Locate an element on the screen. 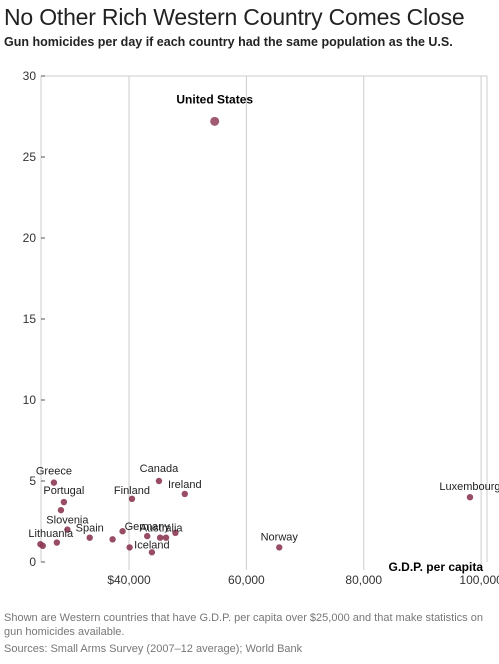 This screenshot has width=499, height=664. point-label: Iceland is located at coordinates (151, 545).